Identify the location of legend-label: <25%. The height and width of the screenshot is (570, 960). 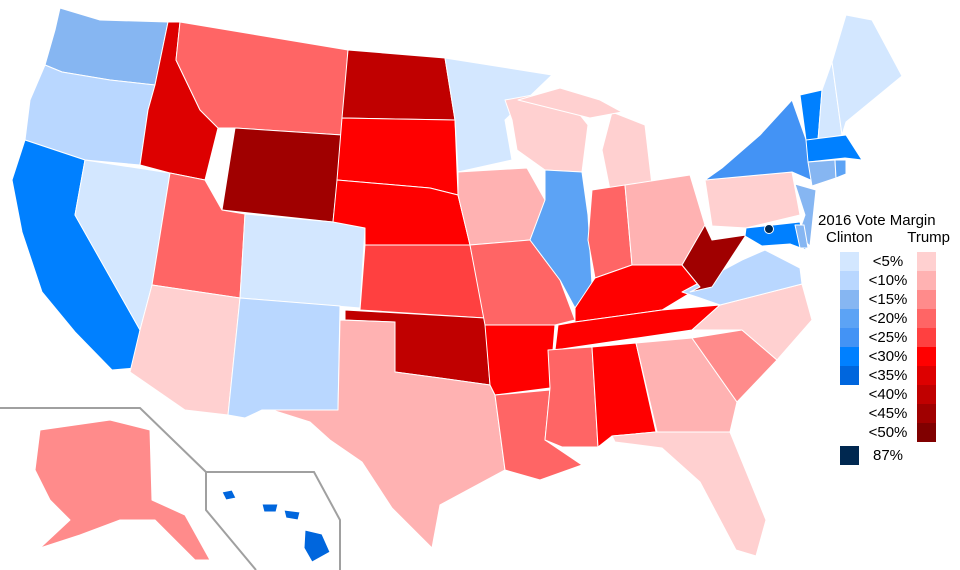
(888, 337).